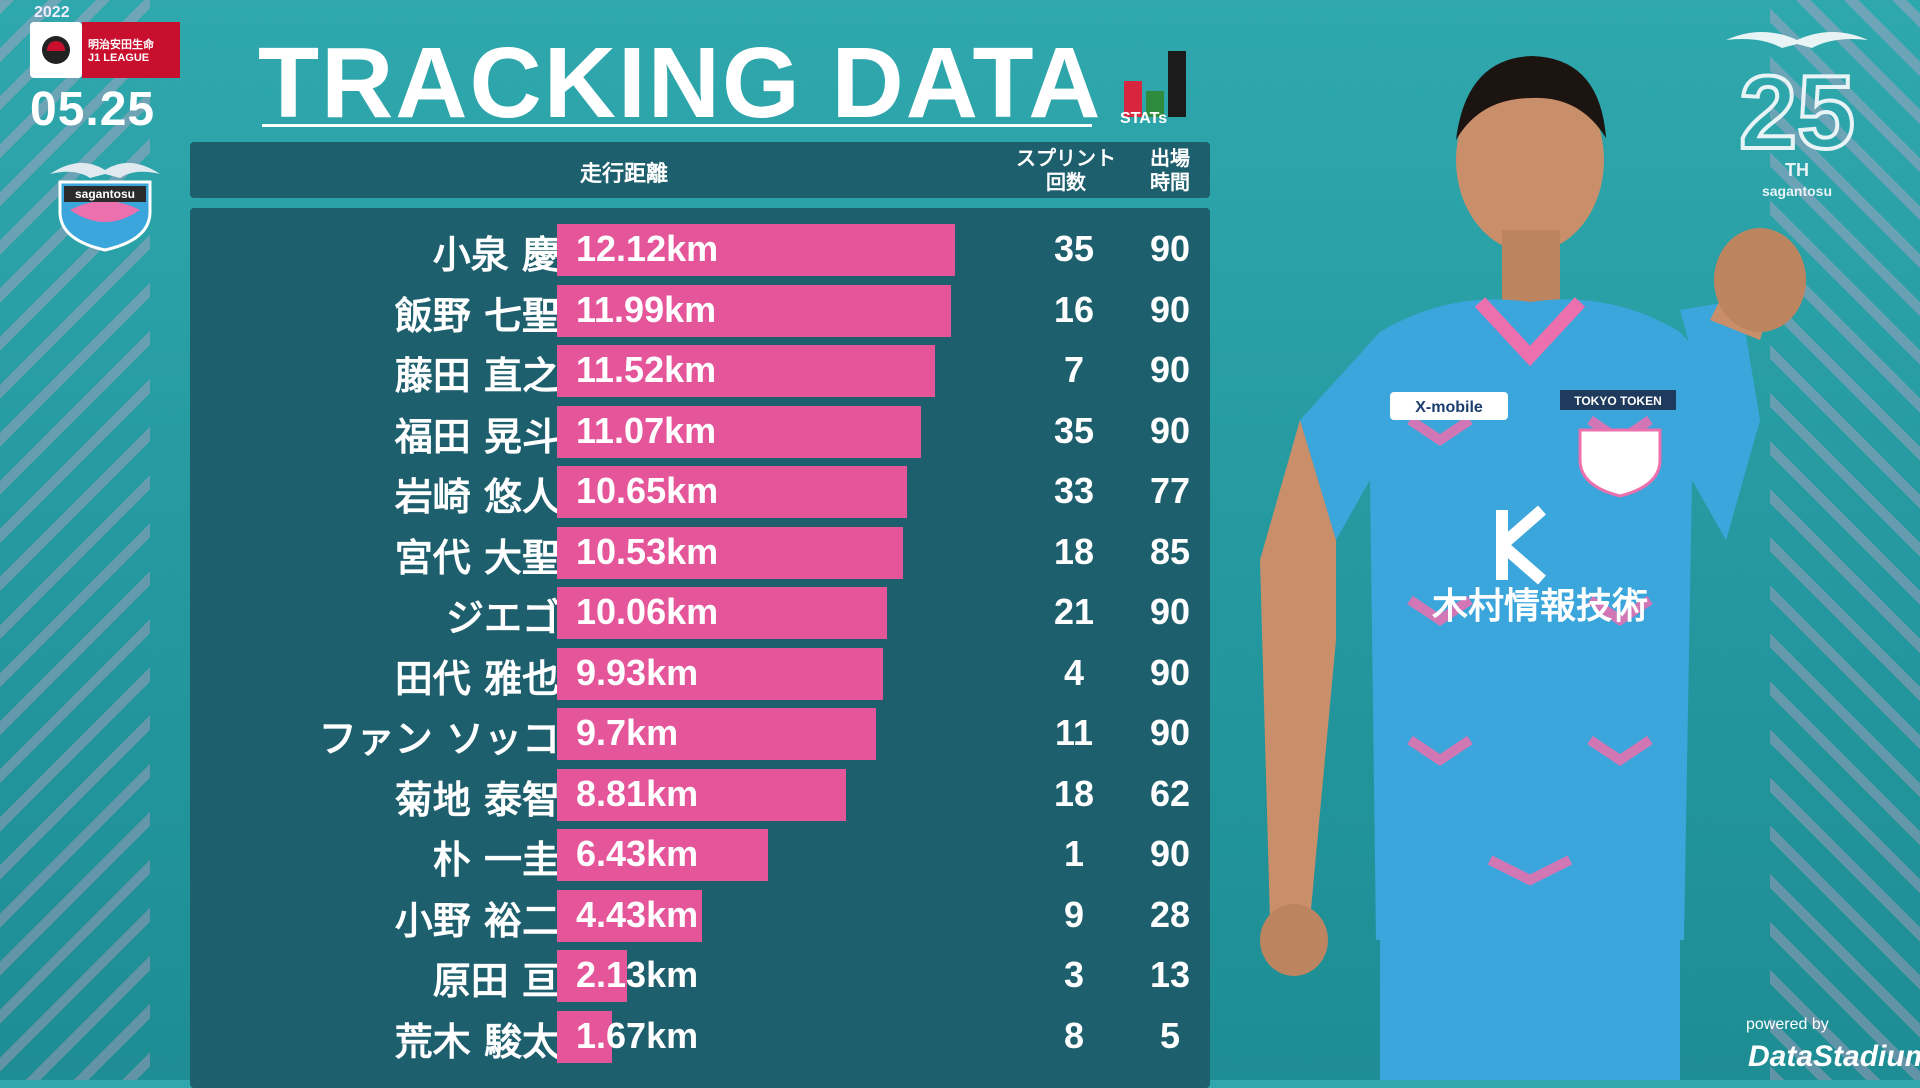 This screenshot has height=1088, width=1920. What do you see at coordinates (637, 974) in the screenshot?
I see `distance-value-label: 2.13km` at bounding box center [637, 974].